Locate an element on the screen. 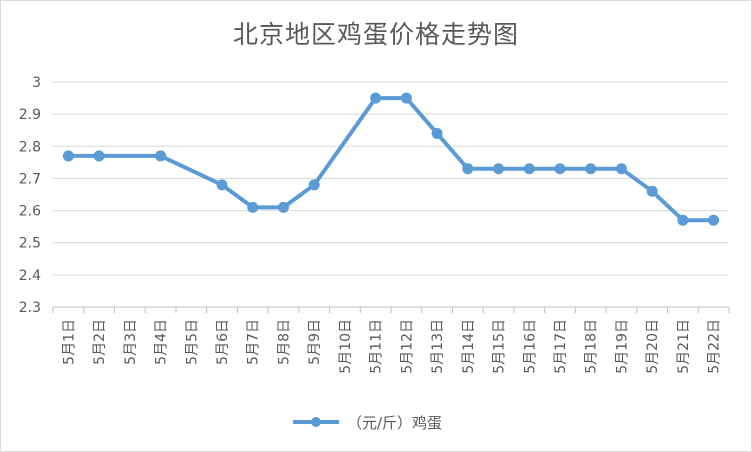 This screenshot has height=452, width=752. x-tick-label: 5月9日 is located at coordinates (315, 342).